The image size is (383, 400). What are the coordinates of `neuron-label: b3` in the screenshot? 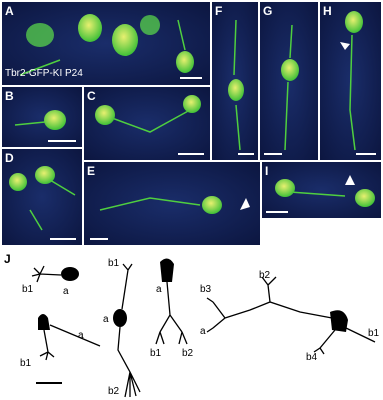 It's located at (206, 289).